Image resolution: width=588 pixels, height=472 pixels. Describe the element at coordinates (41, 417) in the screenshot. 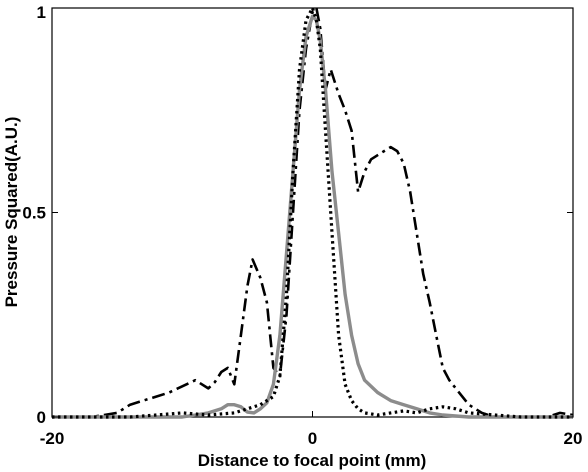

I see `y-tick-label: 0` at that location.